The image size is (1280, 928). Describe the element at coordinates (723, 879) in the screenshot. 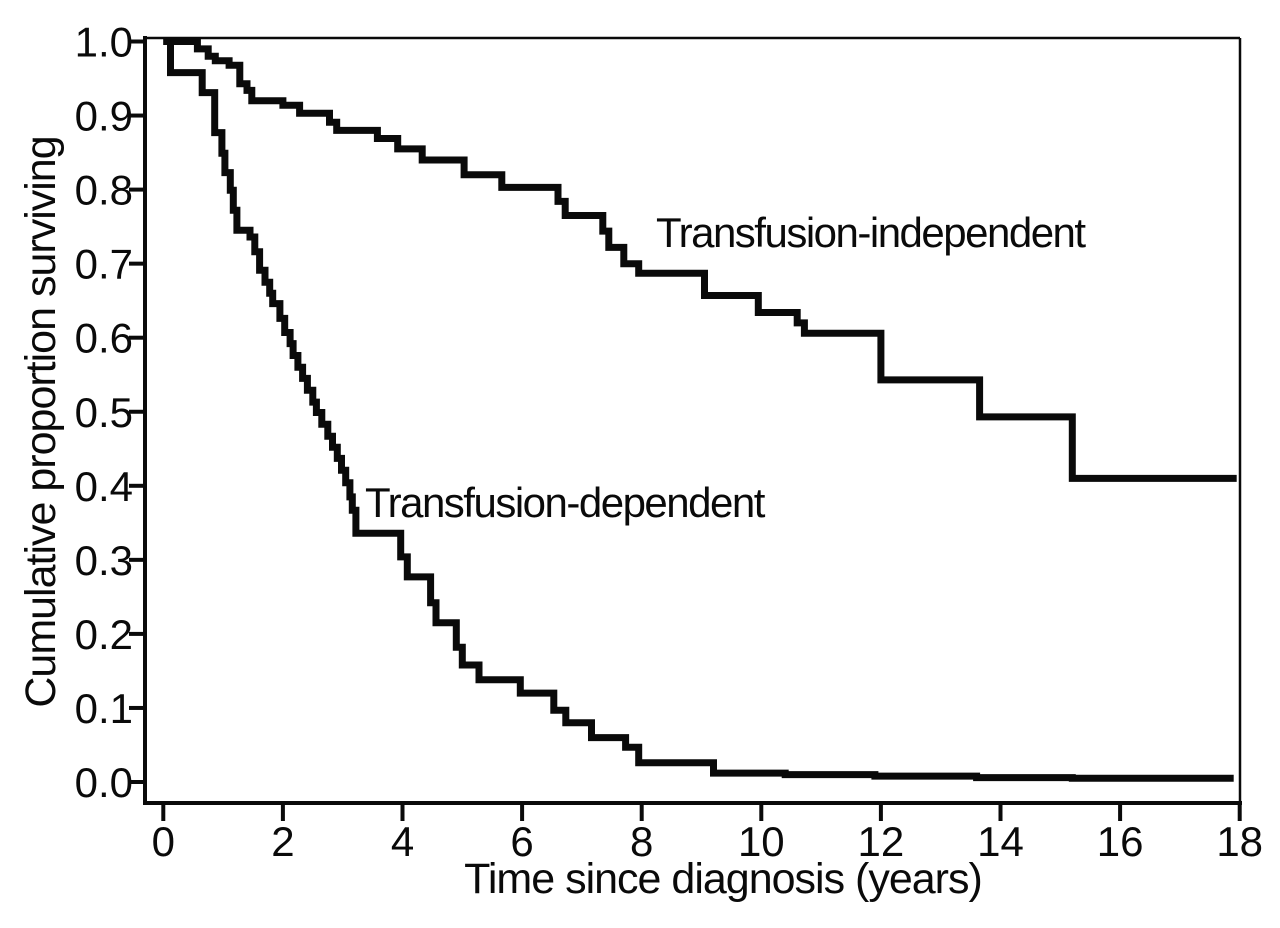

I see `x-axis-title: Time since diagnosis (years)` at that location.